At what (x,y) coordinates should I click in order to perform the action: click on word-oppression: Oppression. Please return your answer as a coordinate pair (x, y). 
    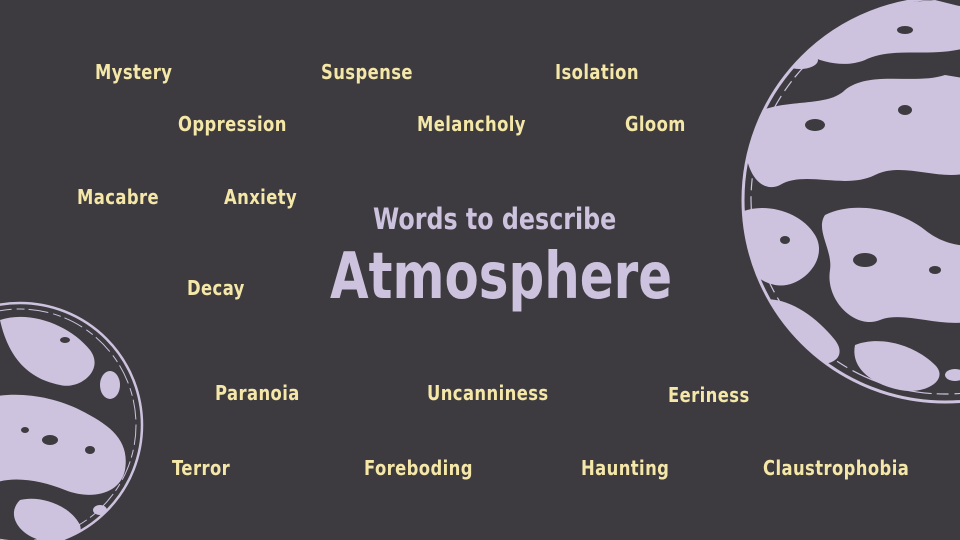
    Looking at the image, I should click on (232, 124).